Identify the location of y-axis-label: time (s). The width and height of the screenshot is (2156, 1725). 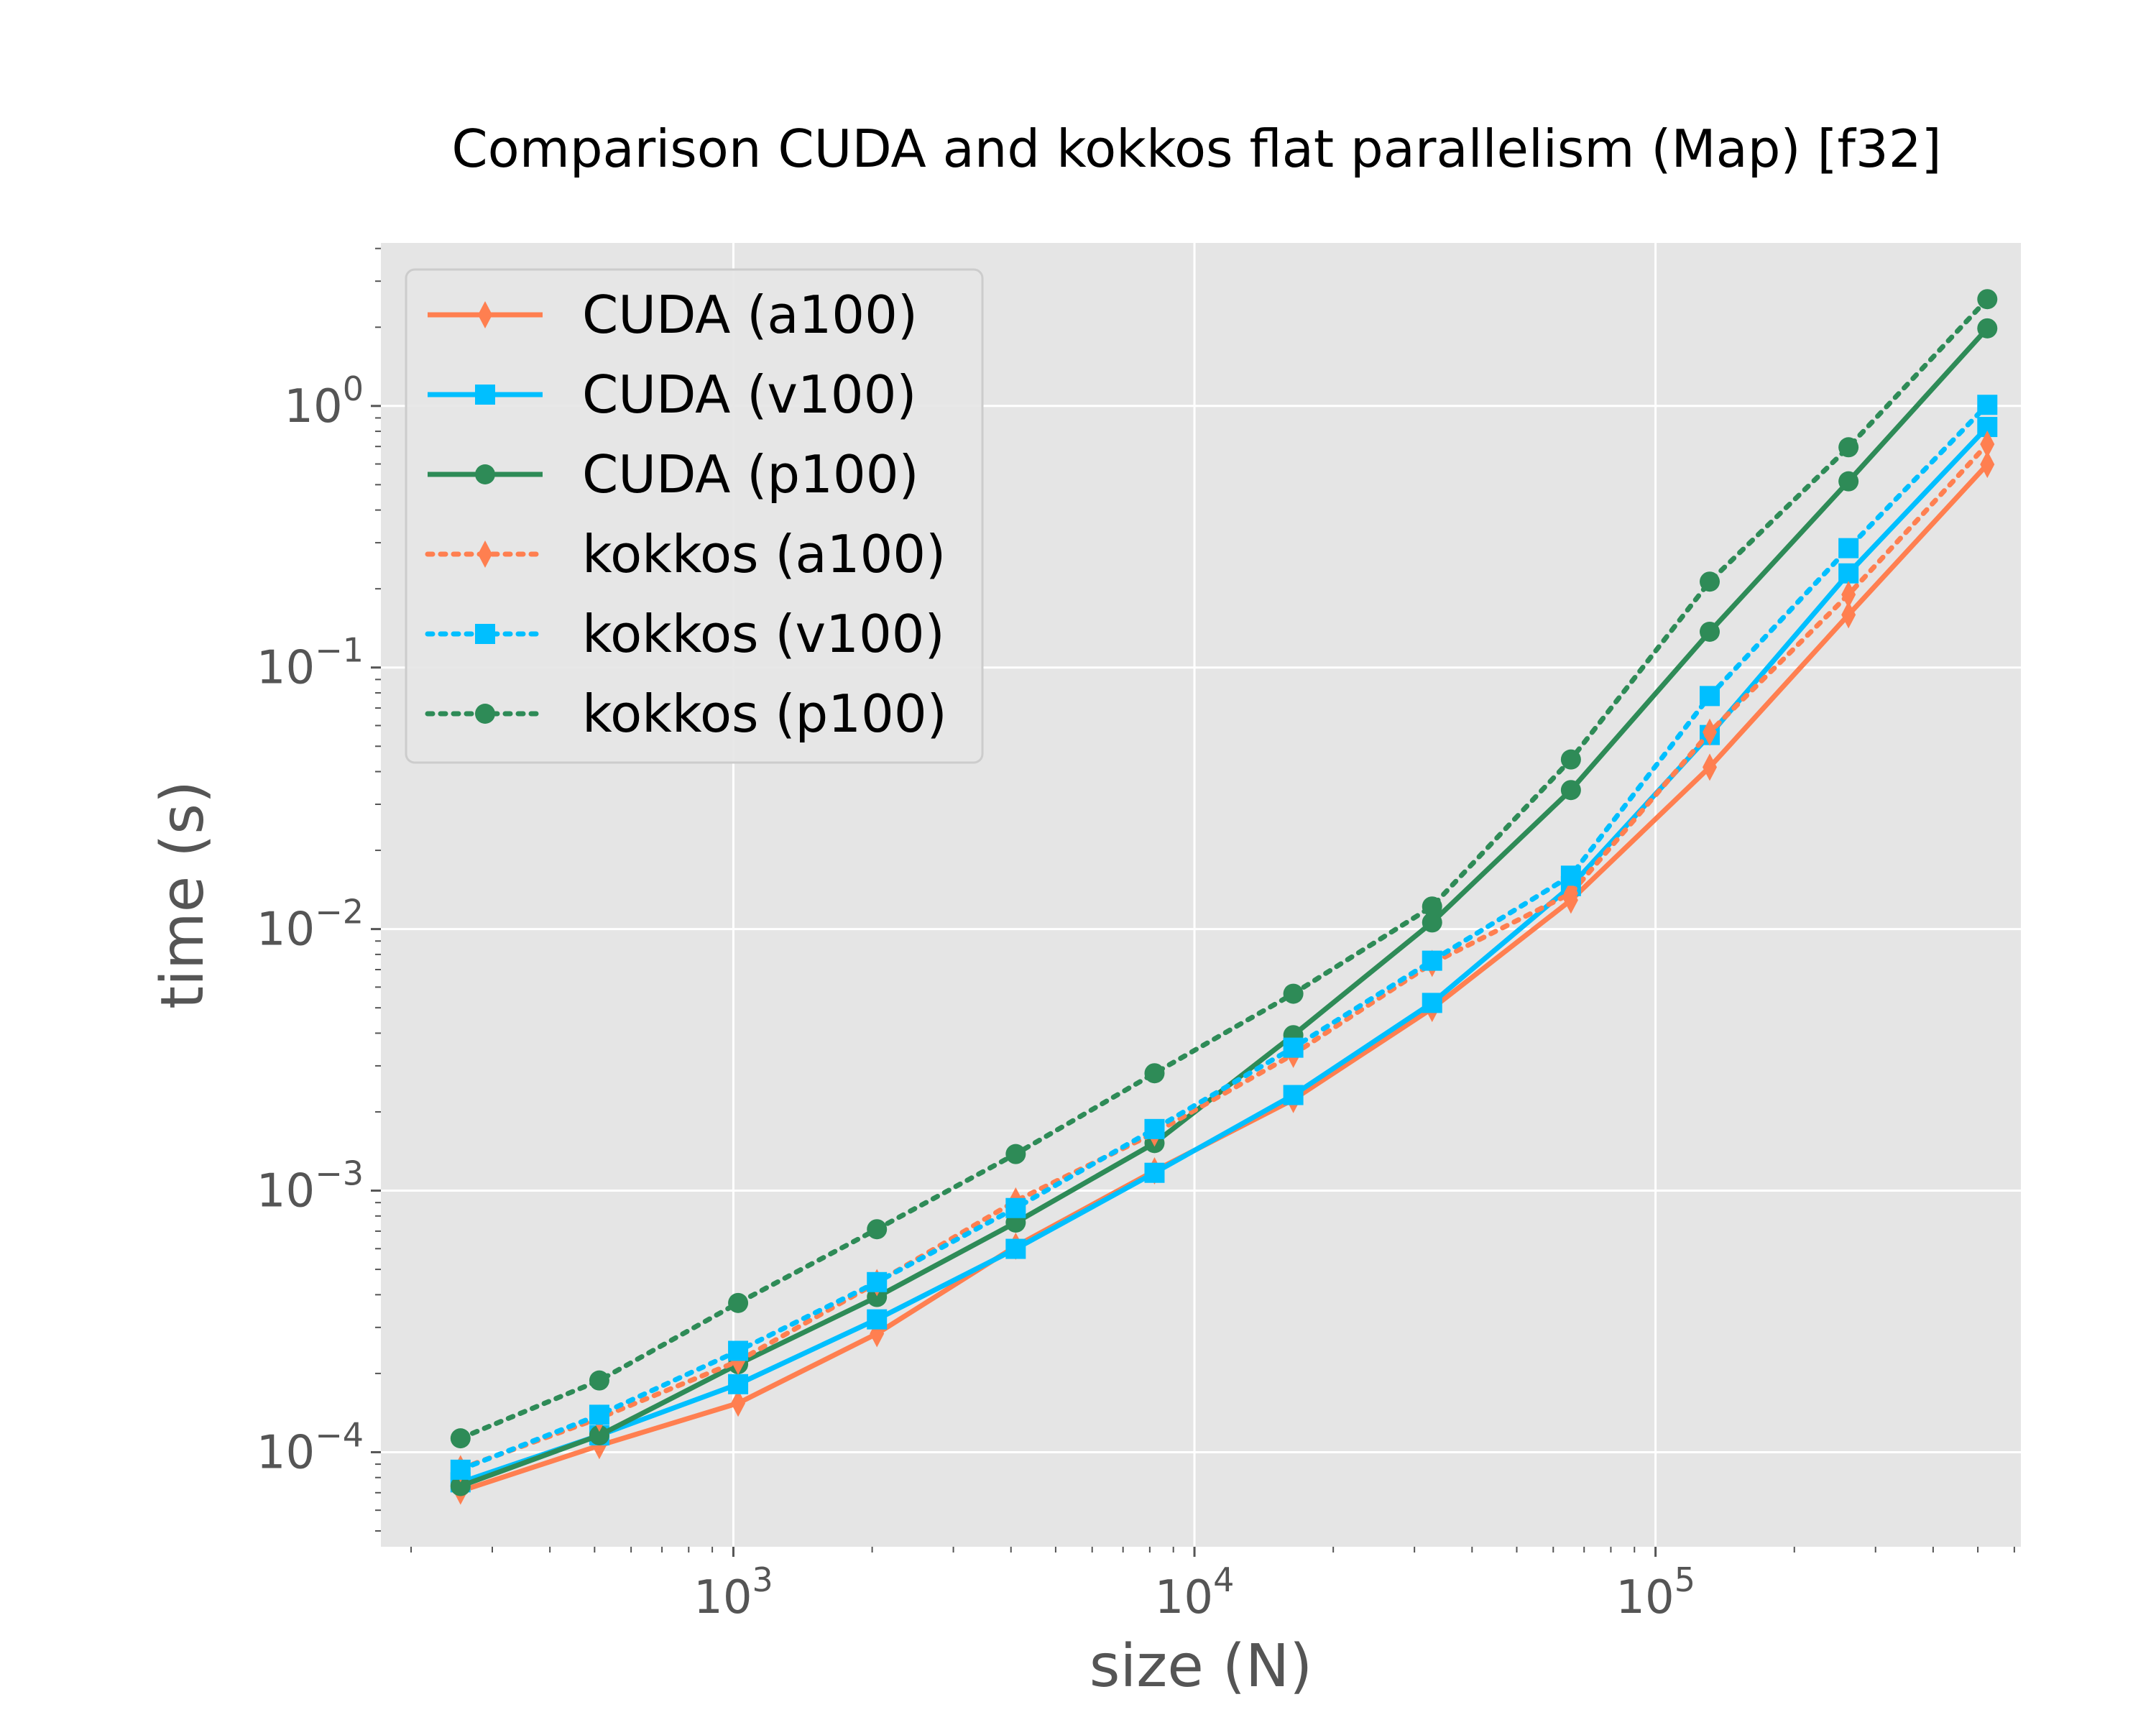
(183, 895).